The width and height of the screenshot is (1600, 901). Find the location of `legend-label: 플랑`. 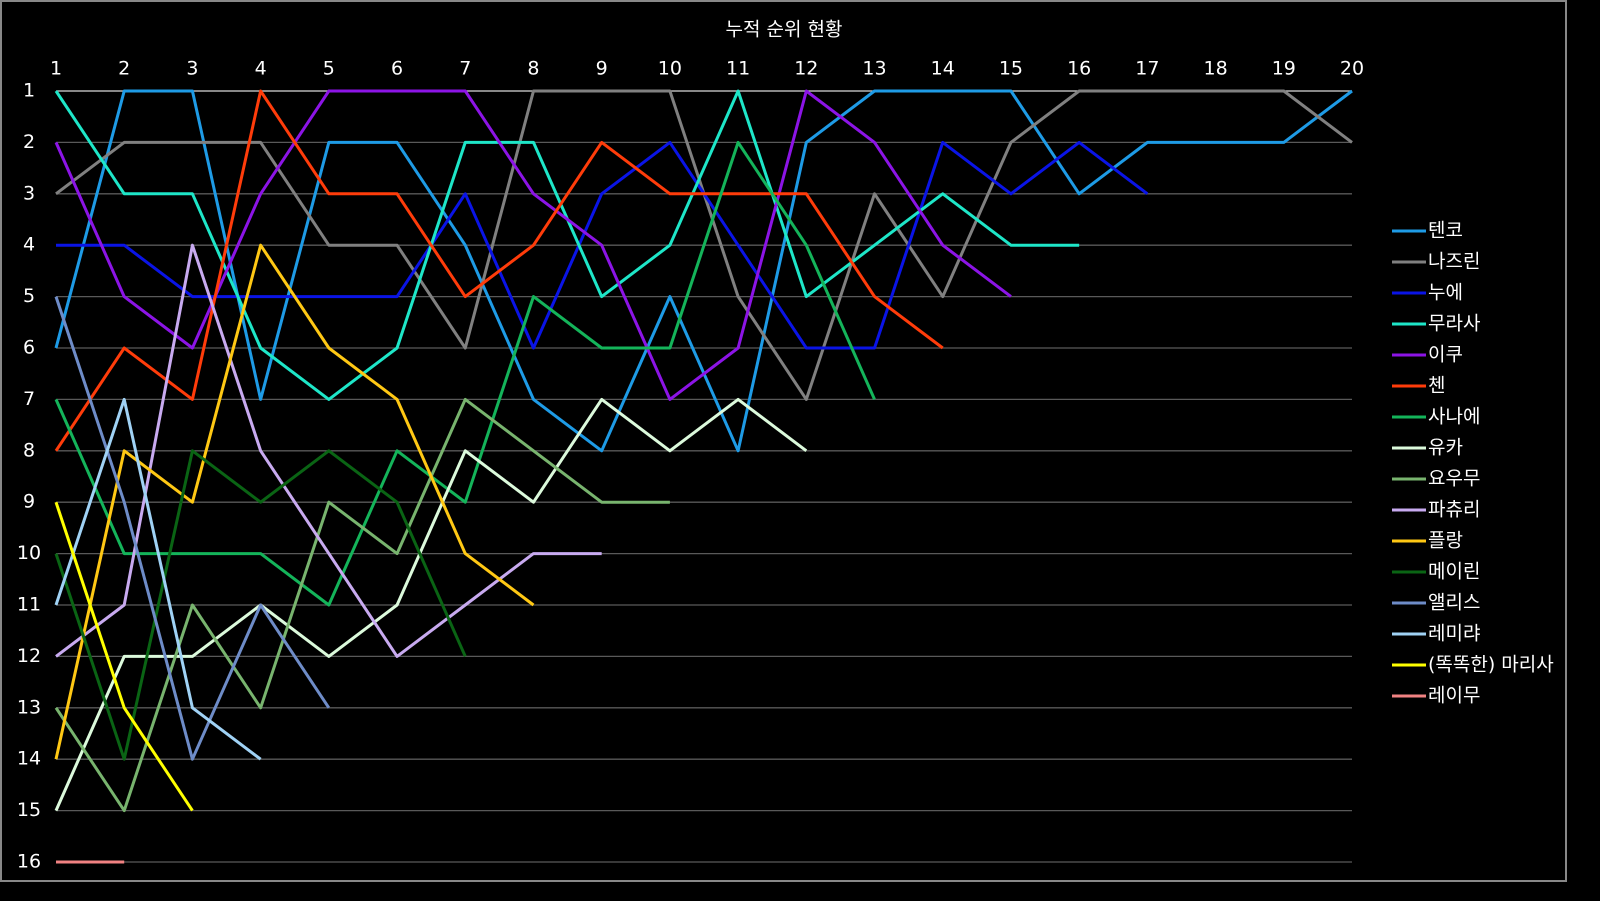

legend-label: 플랑 is located at coordinates (1445, 541).